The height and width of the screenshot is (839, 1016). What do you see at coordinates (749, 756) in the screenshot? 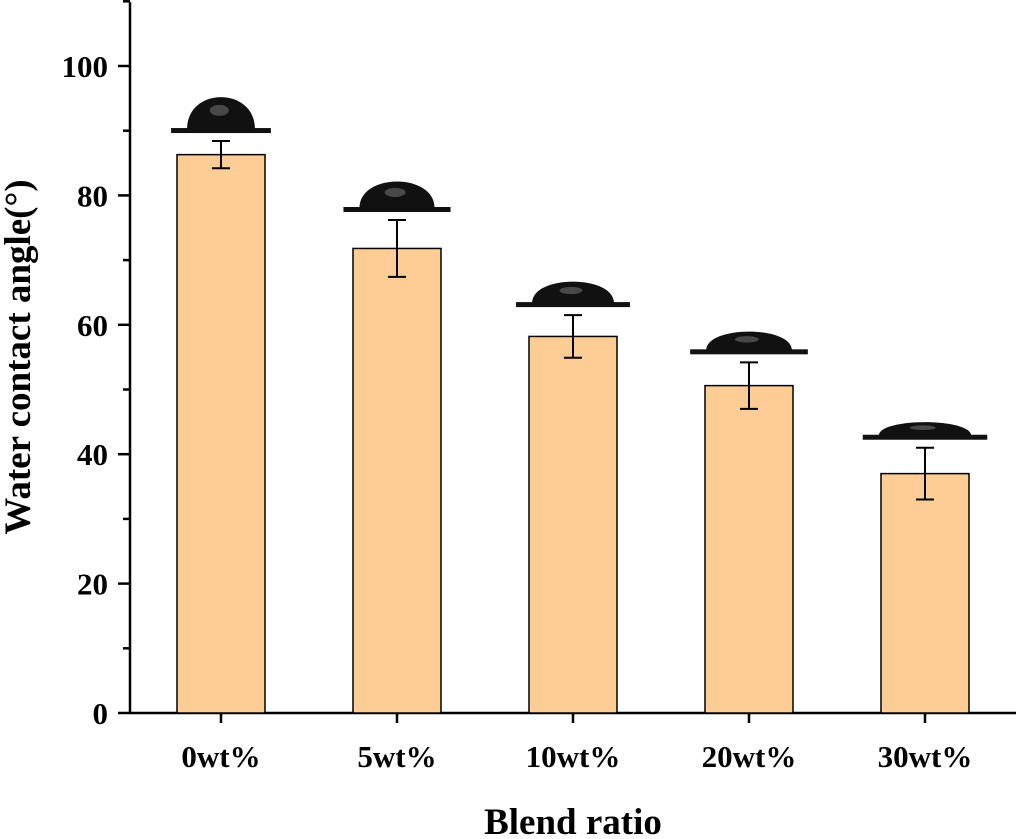
I see `x-tick-label: 20wt%` at bounding box center [749, 756].